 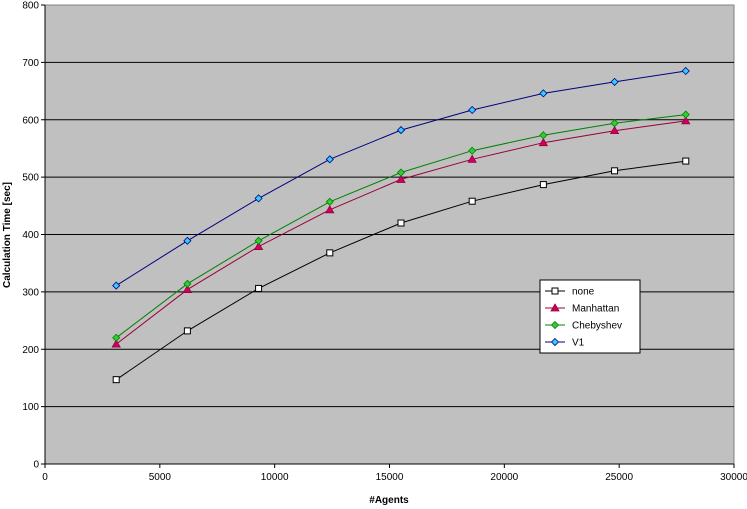 I want to click on y-tick-label: 500, so click(x=30, y=178).